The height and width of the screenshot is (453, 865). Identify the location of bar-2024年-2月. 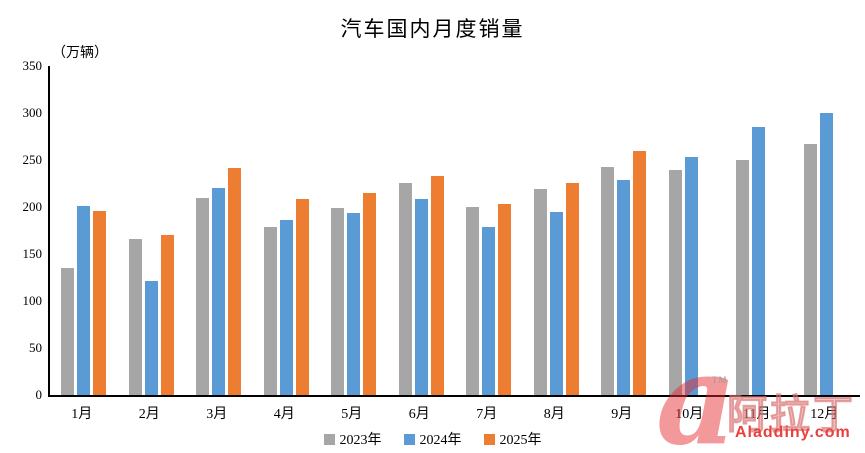
(151, 338).